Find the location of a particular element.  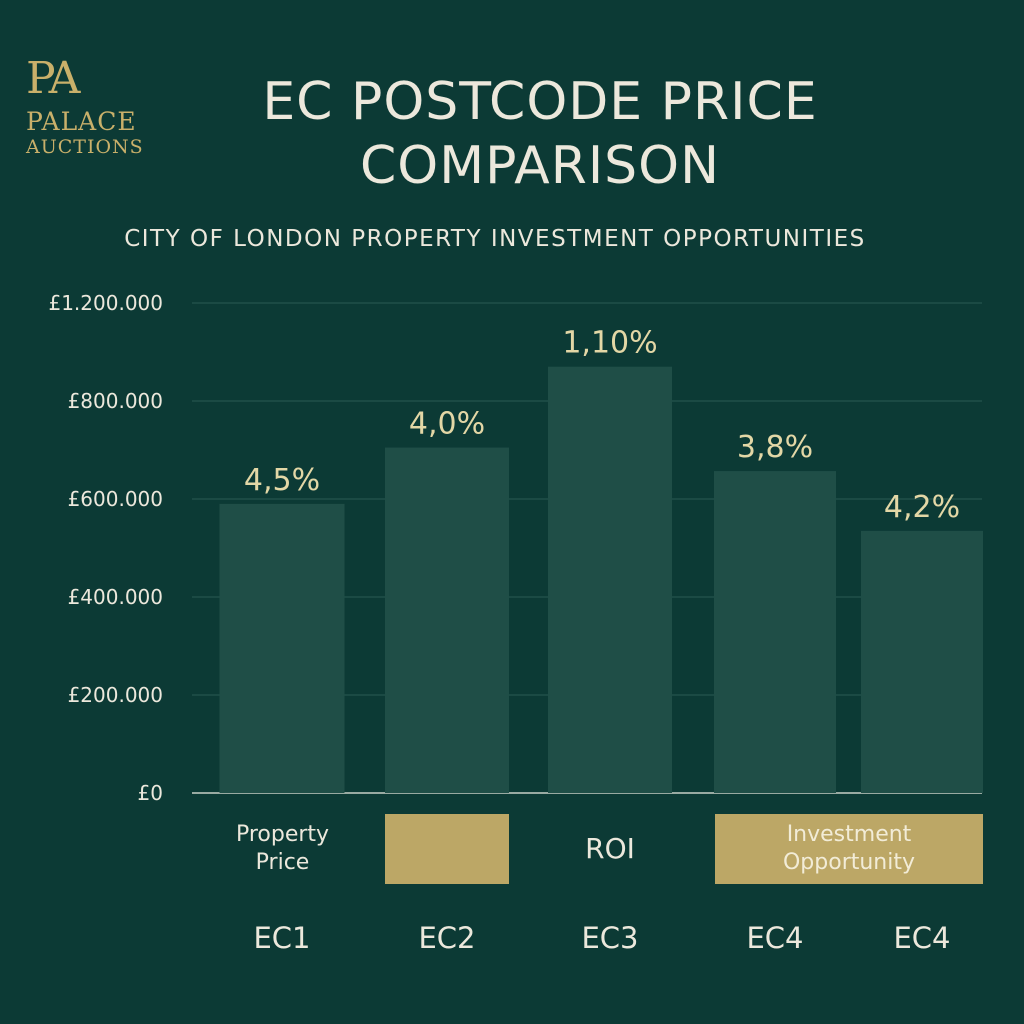

brand-subname: AUCTIONS is located at coordinates (85, 147).